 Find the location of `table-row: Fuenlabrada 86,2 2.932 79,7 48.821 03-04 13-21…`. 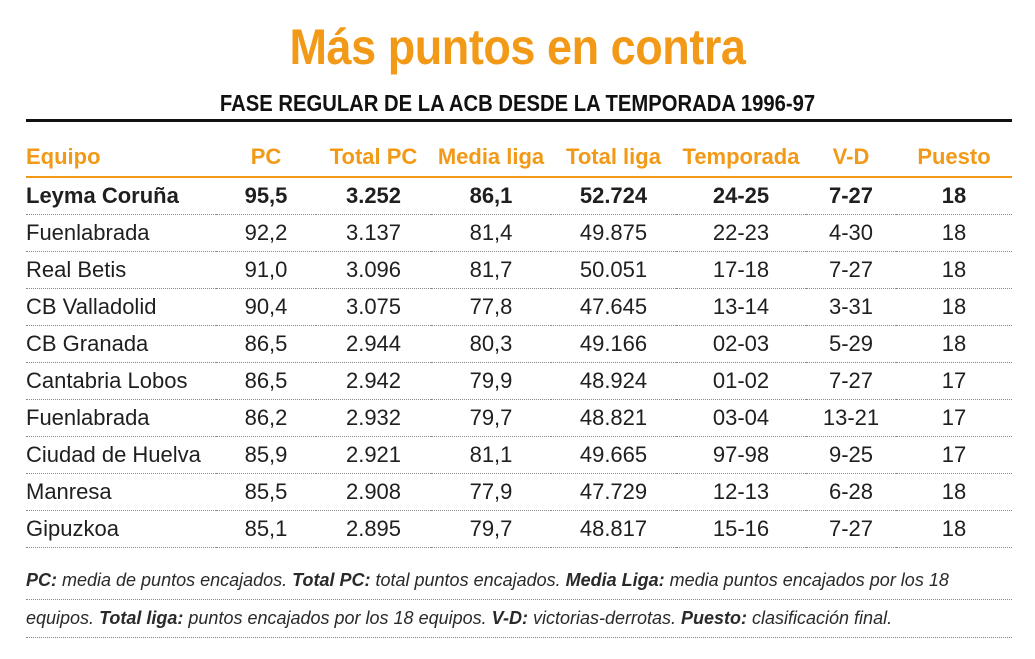

table-row: Fuenlabrada 86,2 2.932 79,7 48.821 03-04 13-21… is located at coordinates (519, 418).